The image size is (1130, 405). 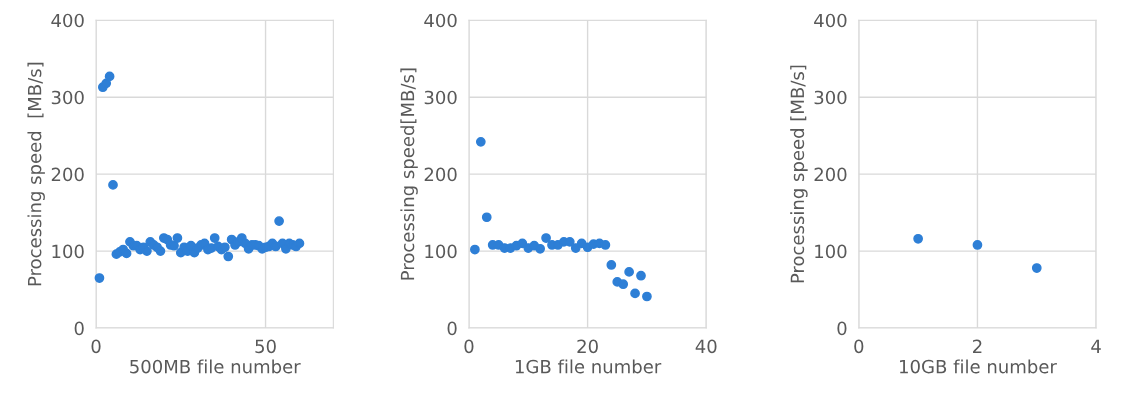 I want to click on x-tick-label: 2, so click(x=977, y=346).